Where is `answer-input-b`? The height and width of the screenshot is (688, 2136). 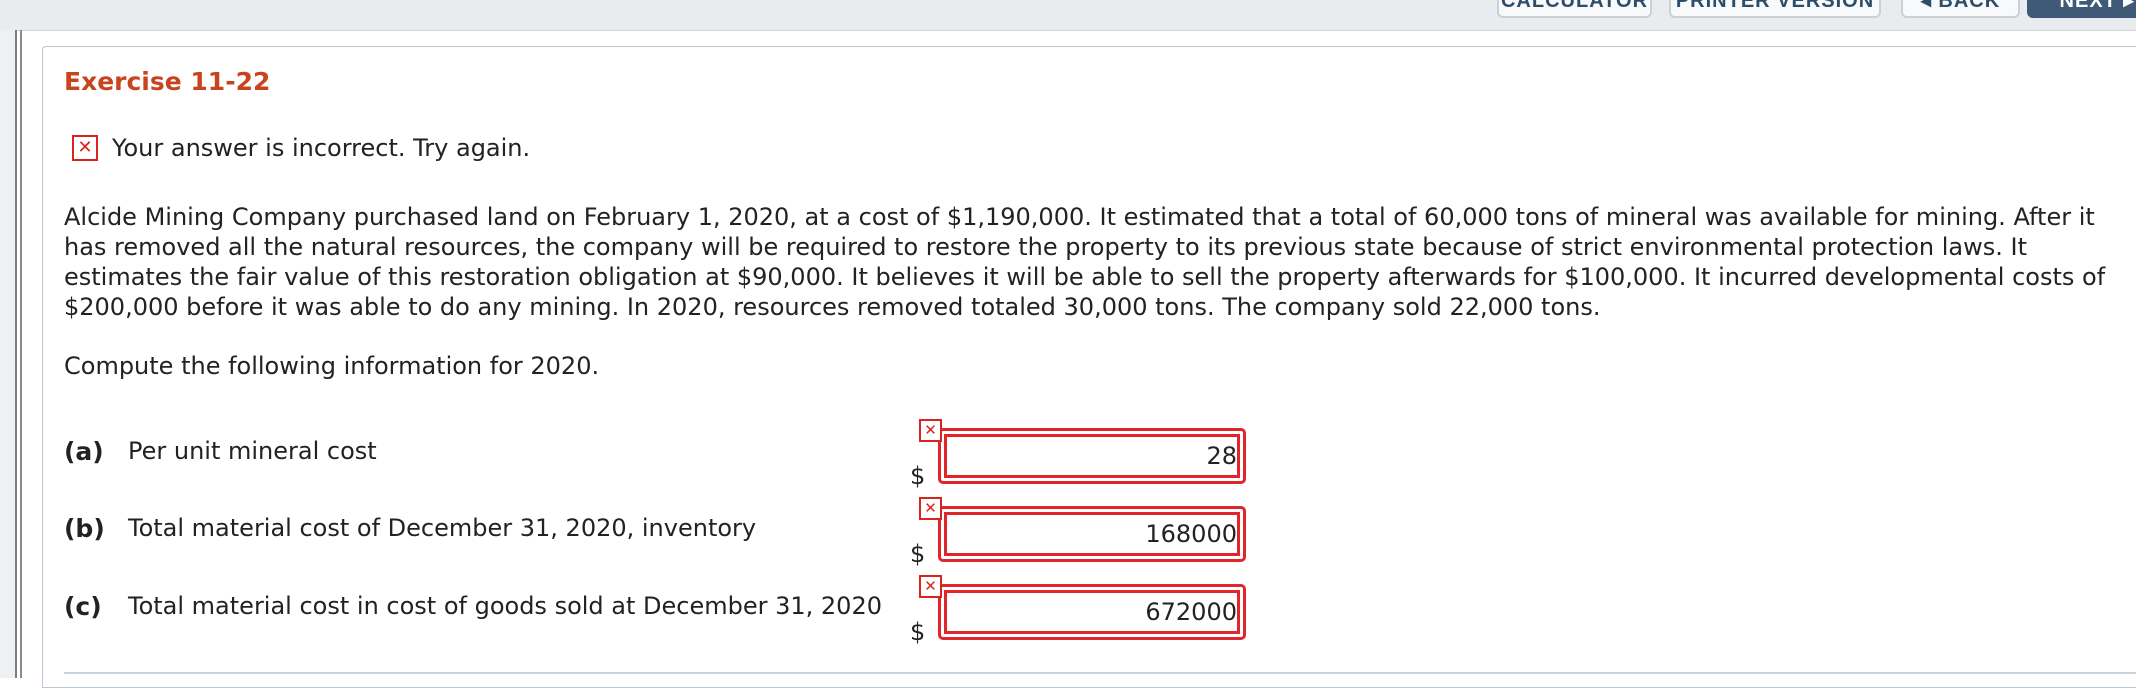 answer-input-b is located at coordinates (1095, 534).